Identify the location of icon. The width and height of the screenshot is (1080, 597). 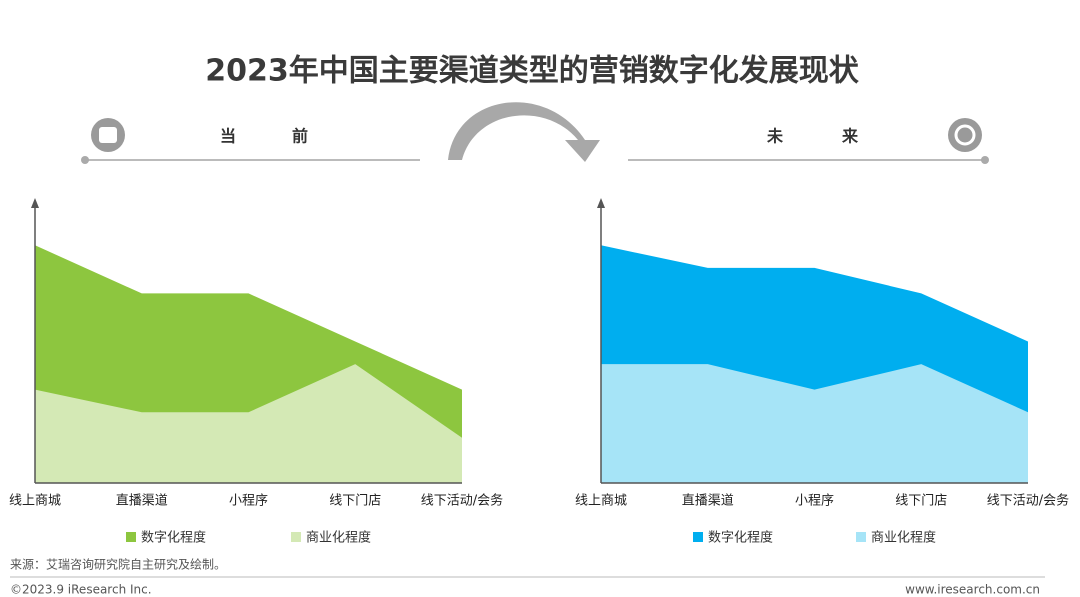
(965, 135).